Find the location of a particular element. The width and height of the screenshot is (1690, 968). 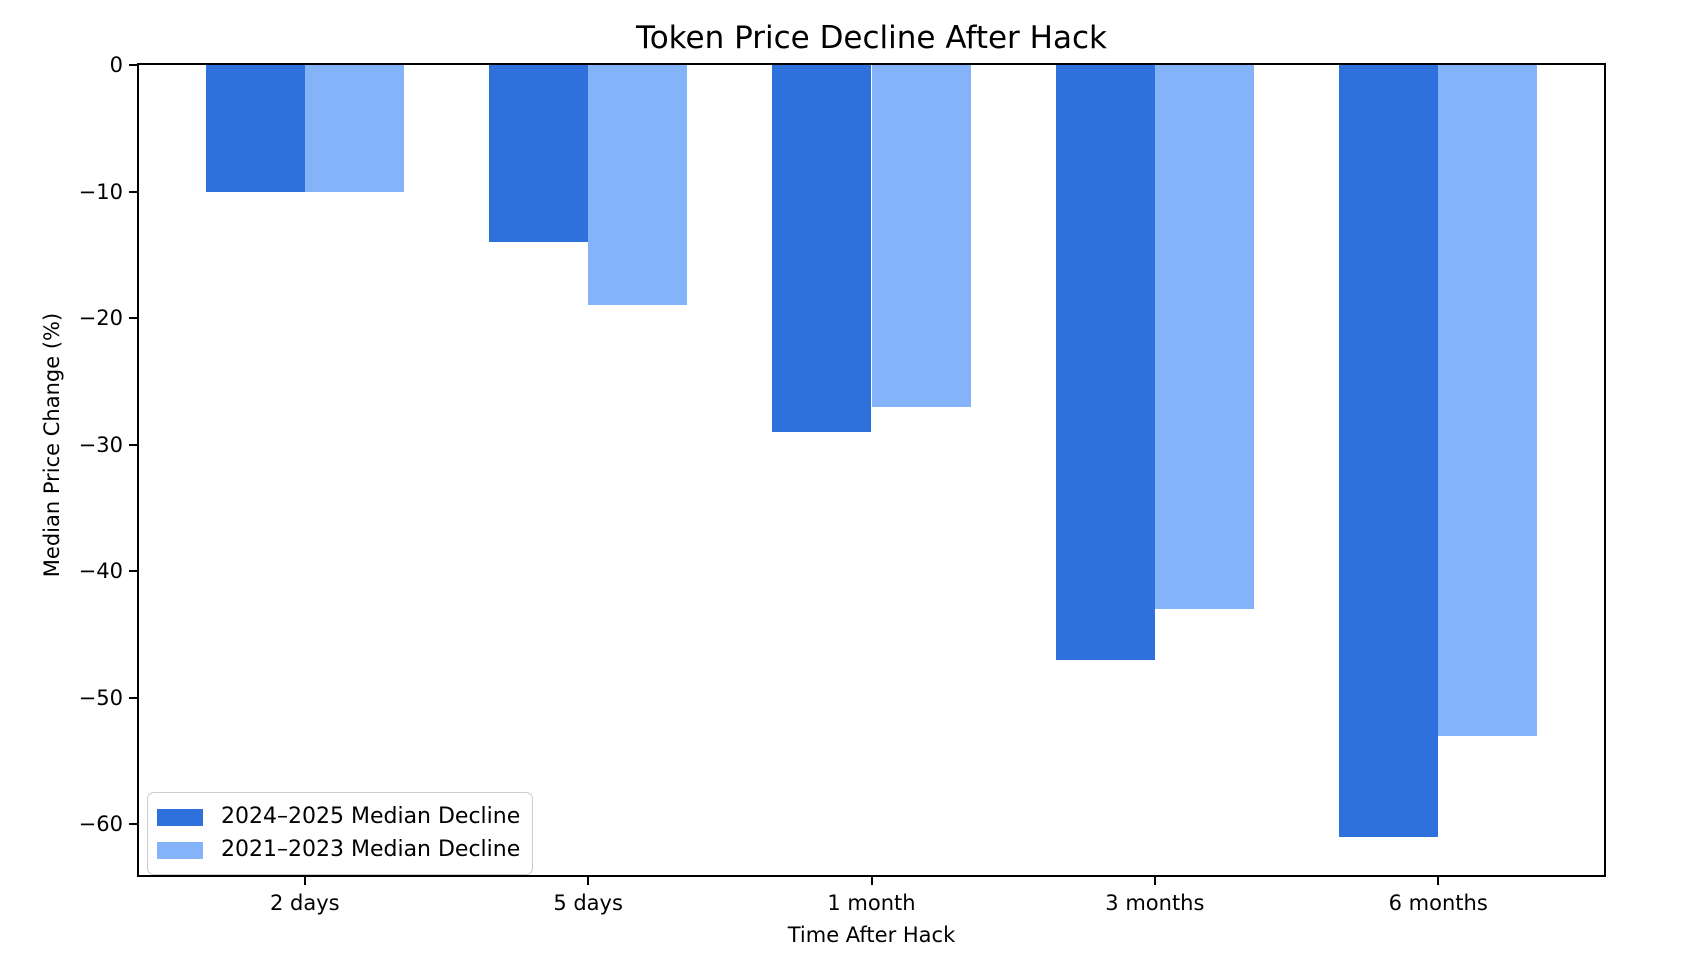

y-tick-label: −30 is located at coordinates (100, 444).